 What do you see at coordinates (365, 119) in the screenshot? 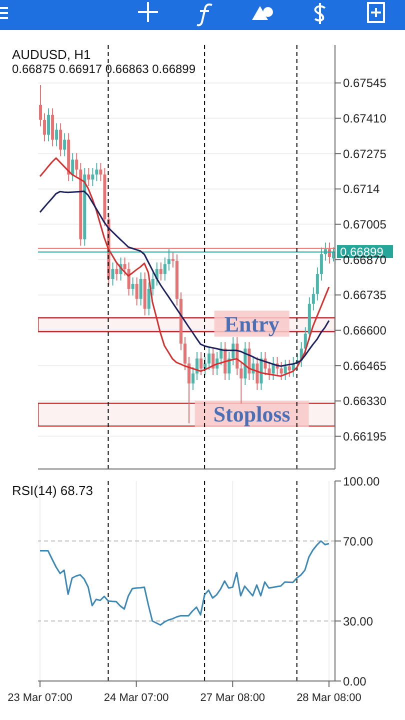
I see `y-tick-label: 0.67410` at bounding box center [365, 119].